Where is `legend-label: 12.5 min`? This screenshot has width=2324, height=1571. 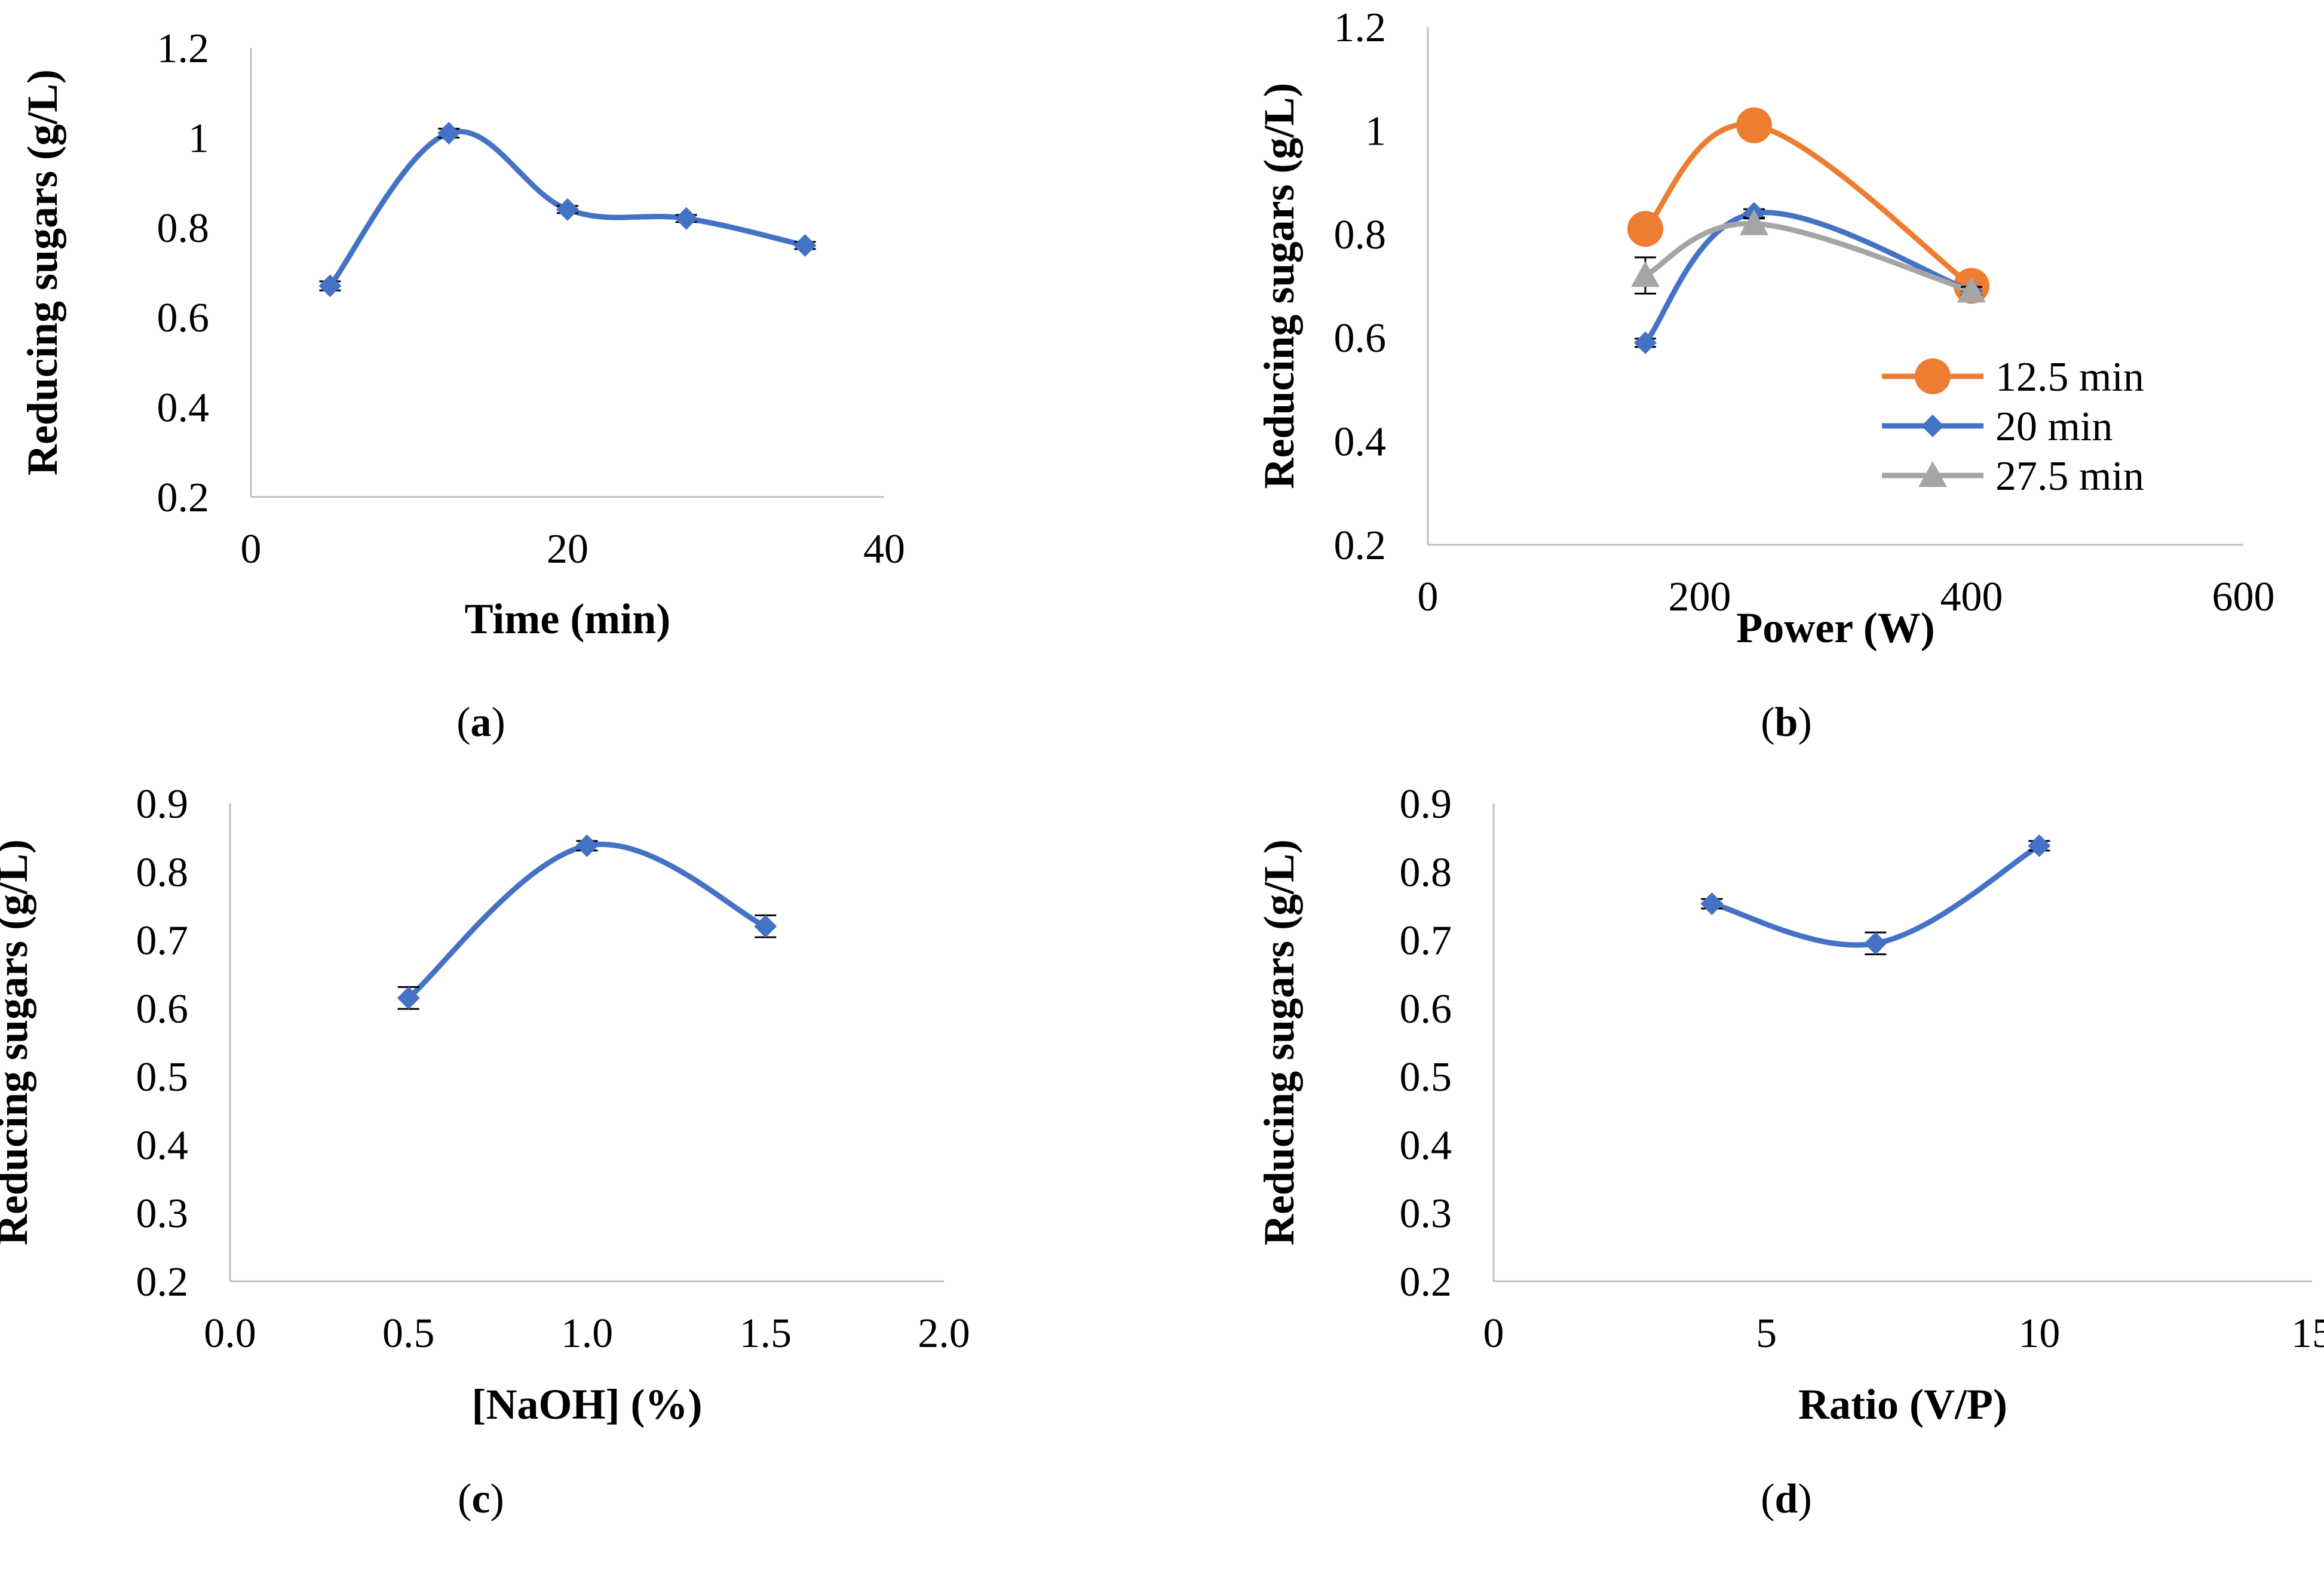
legend-label: 12.5 min is located at coordinates (2069, 377).